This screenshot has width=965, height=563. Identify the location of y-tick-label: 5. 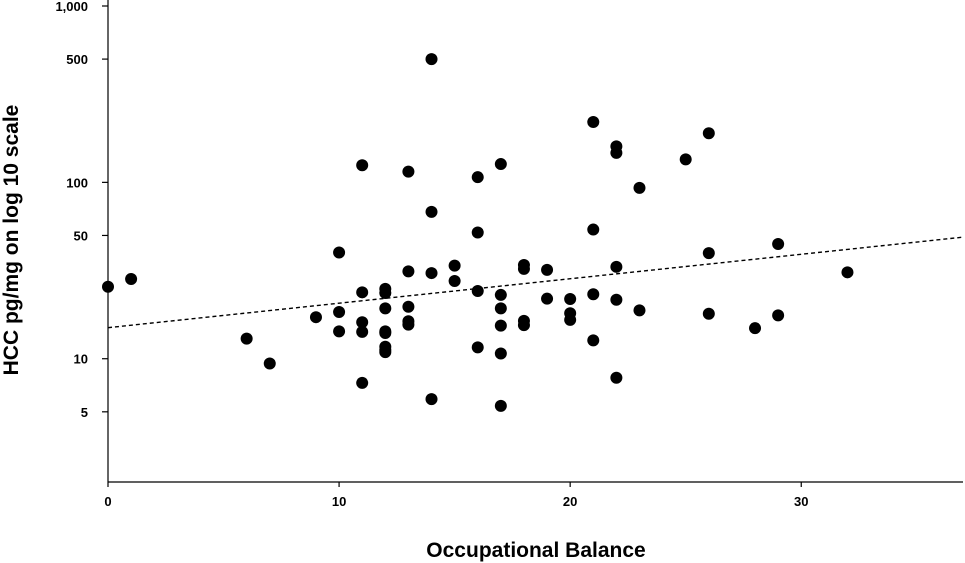
(84, 412).